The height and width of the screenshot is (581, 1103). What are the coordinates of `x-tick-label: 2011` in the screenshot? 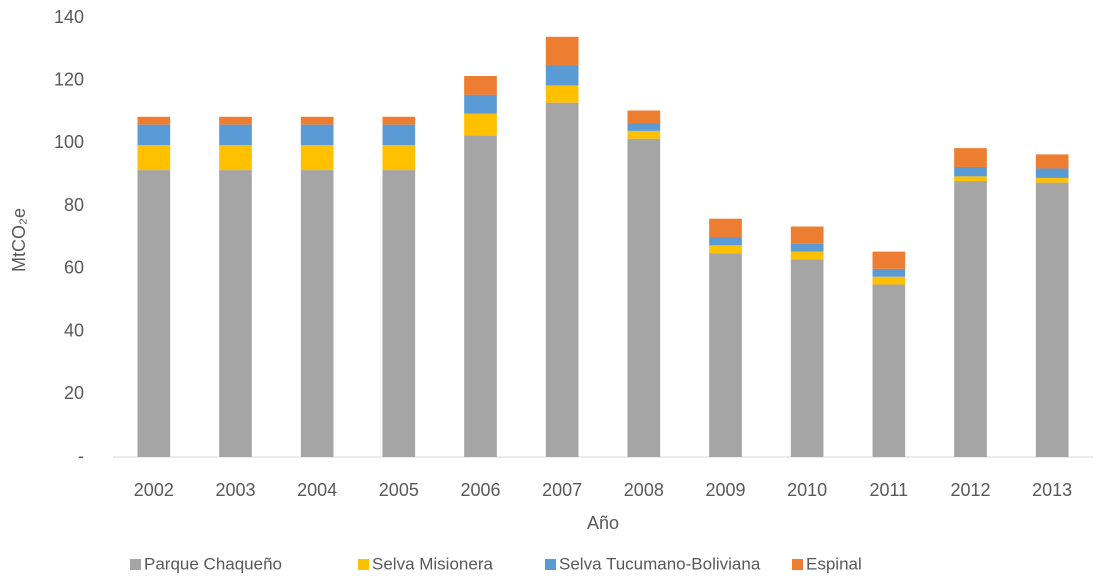 It's located at (888, 490).